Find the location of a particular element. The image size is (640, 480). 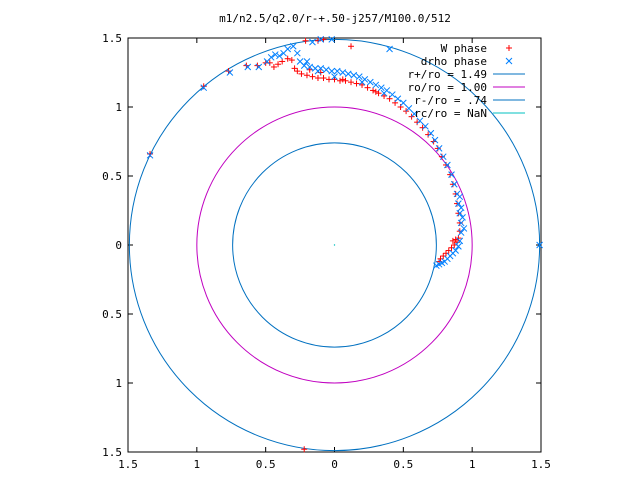

y-tick-label: 0.5 is located at coordinates (112, 176).